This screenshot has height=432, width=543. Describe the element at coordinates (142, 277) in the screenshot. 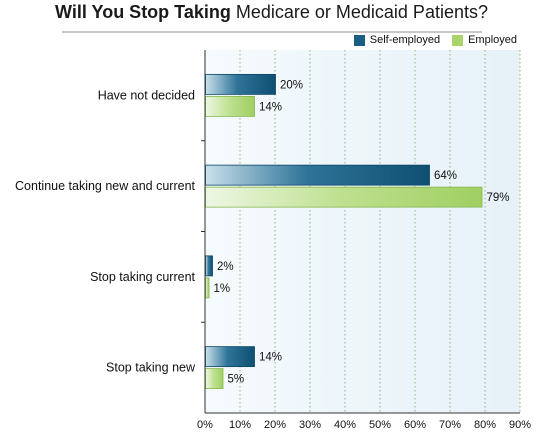

I see `category-label: Stop taking current` at that location.